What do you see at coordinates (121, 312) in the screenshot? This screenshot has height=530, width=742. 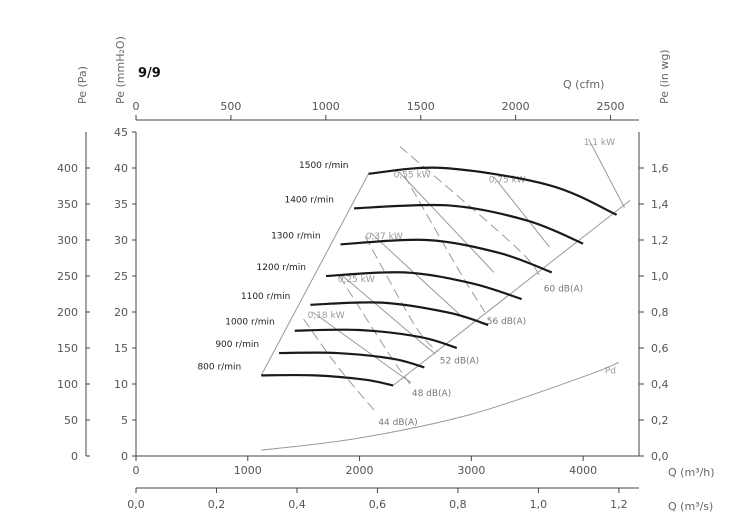 I see `y-inner-tick-label: 20` at bounding box center [121, 312].